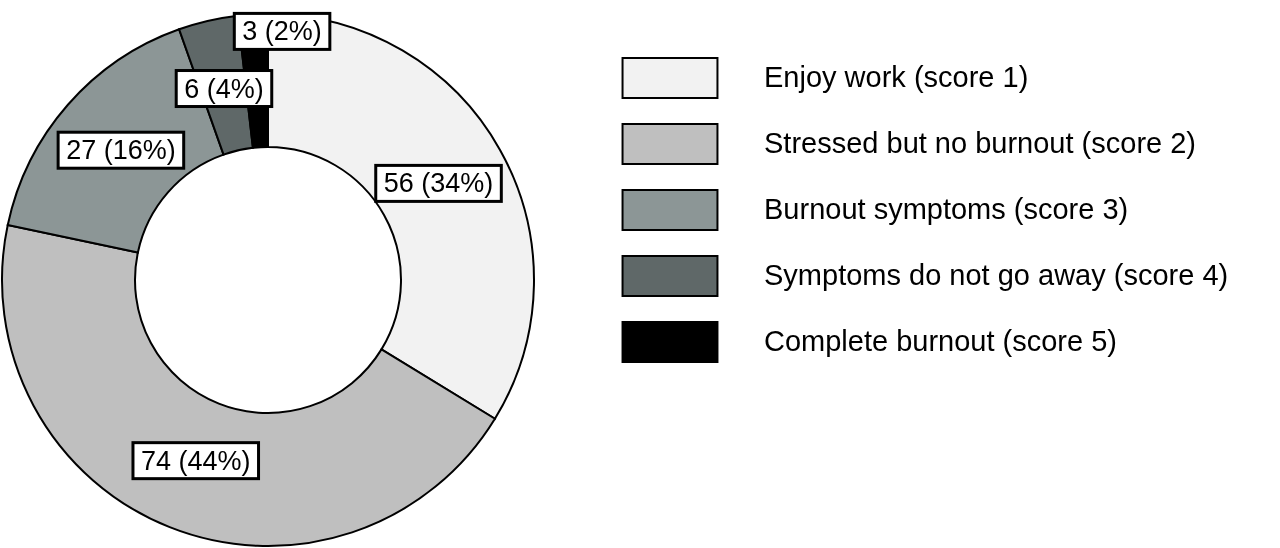  What do you see at coordinates (946, 209) in the screenshot?
I see `legend-label: Burnout symptoms (score 3)` at bounding box center [946, 209].